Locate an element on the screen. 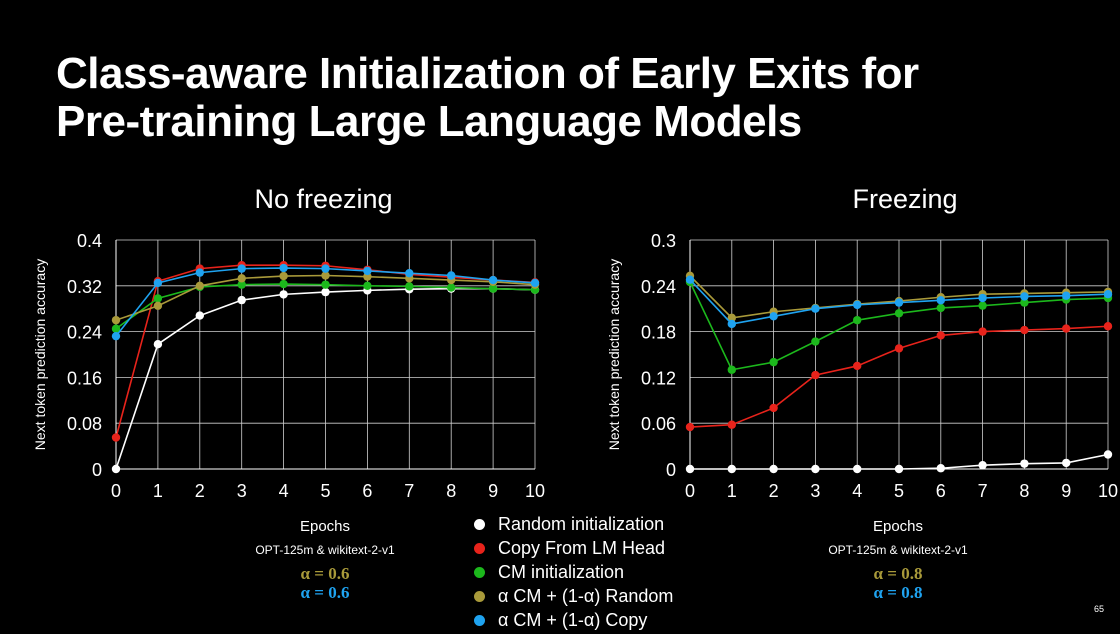 This screenshot has width=1120, height=634. right-y-tick-label-1: 0.06 is located at coordinates (658, 424).